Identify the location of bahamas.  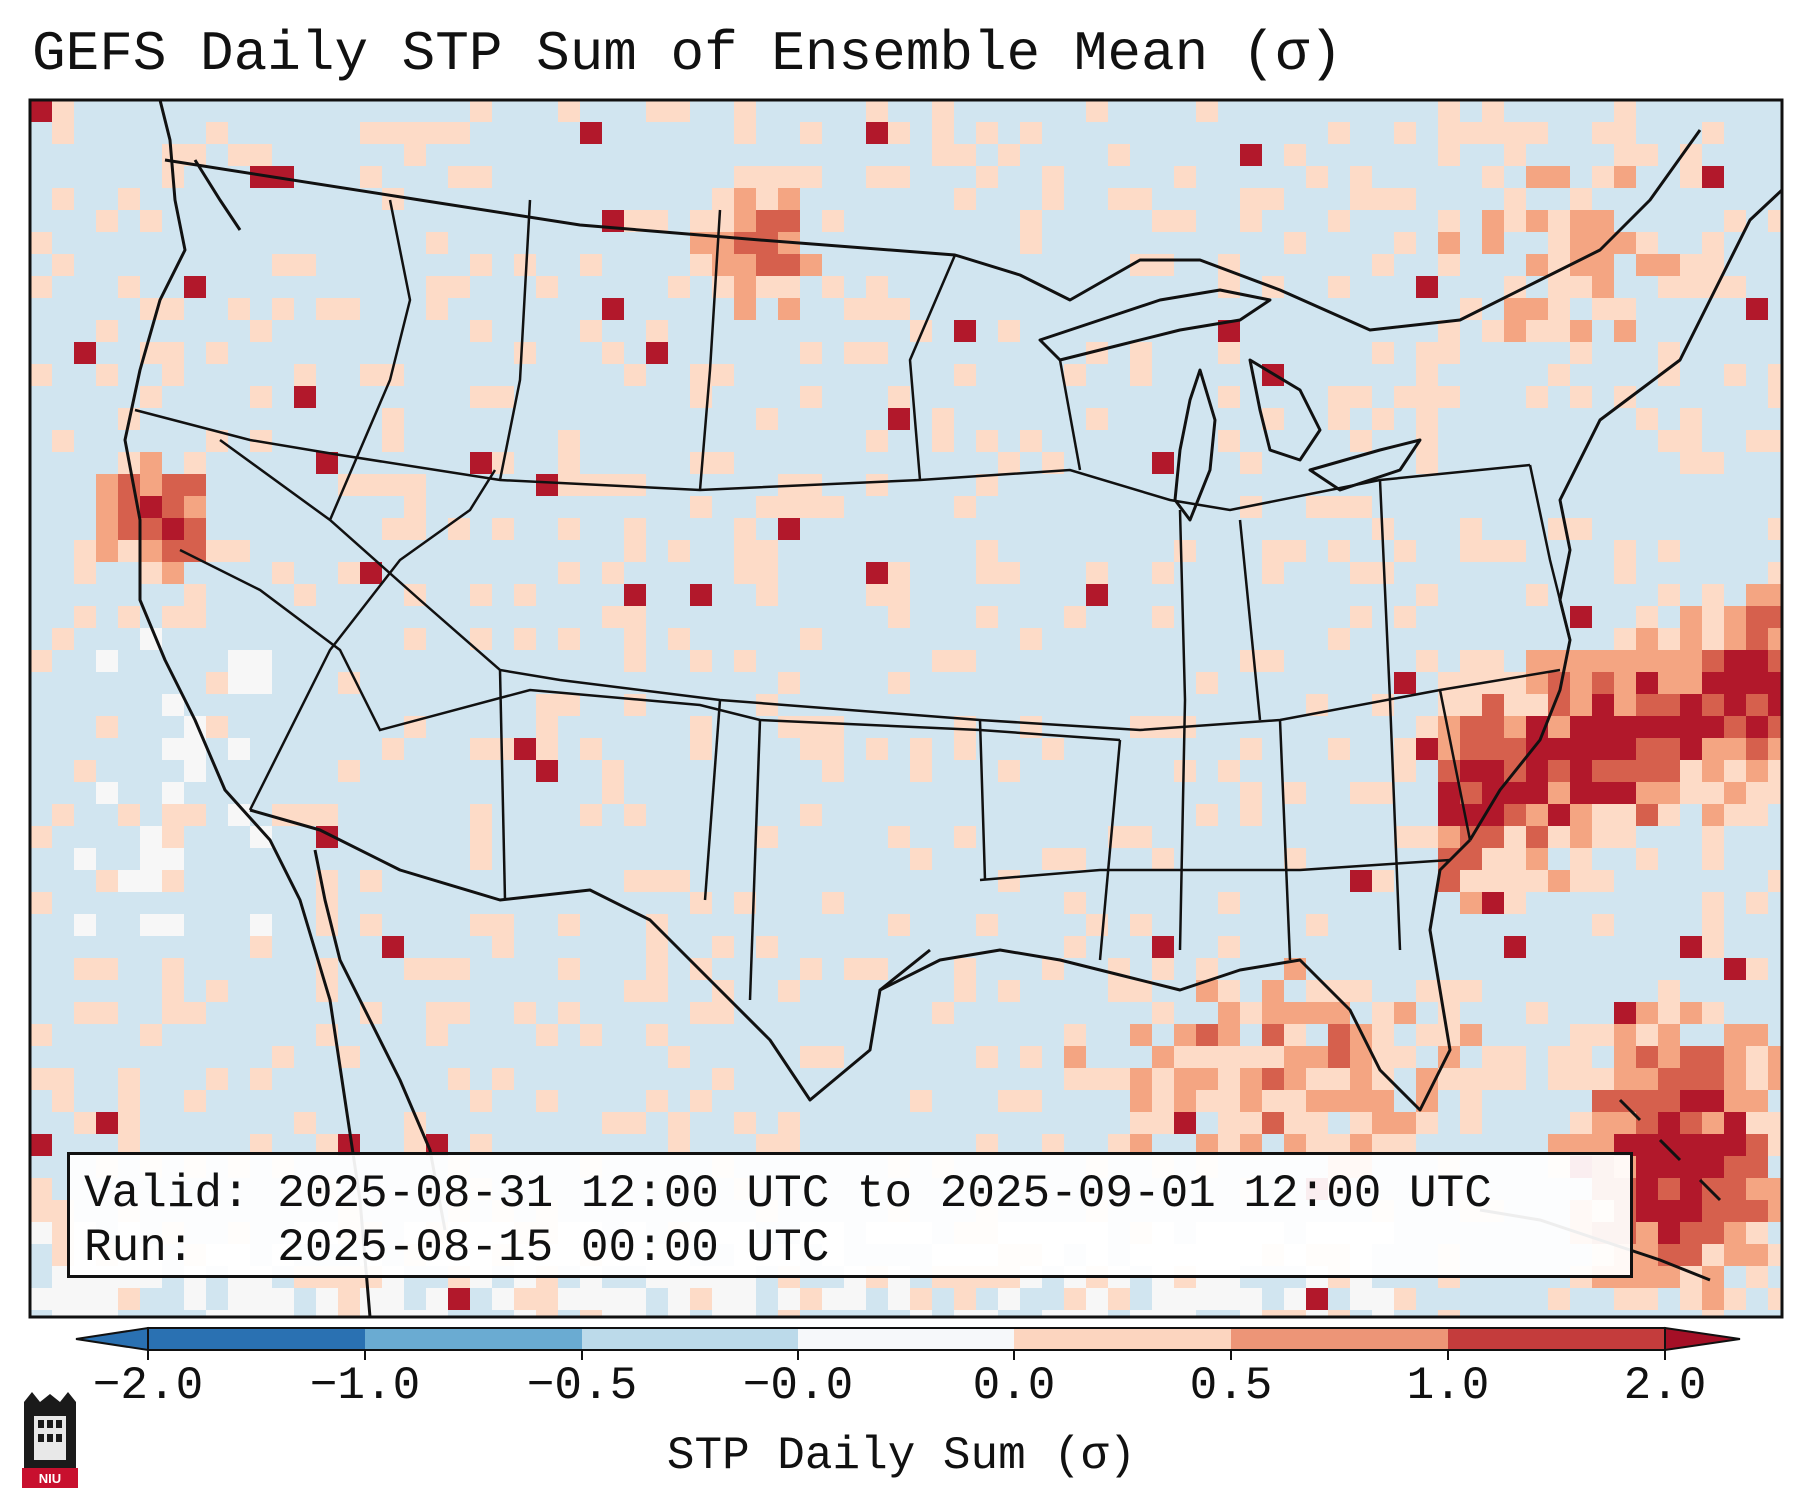
(1670, 1150).